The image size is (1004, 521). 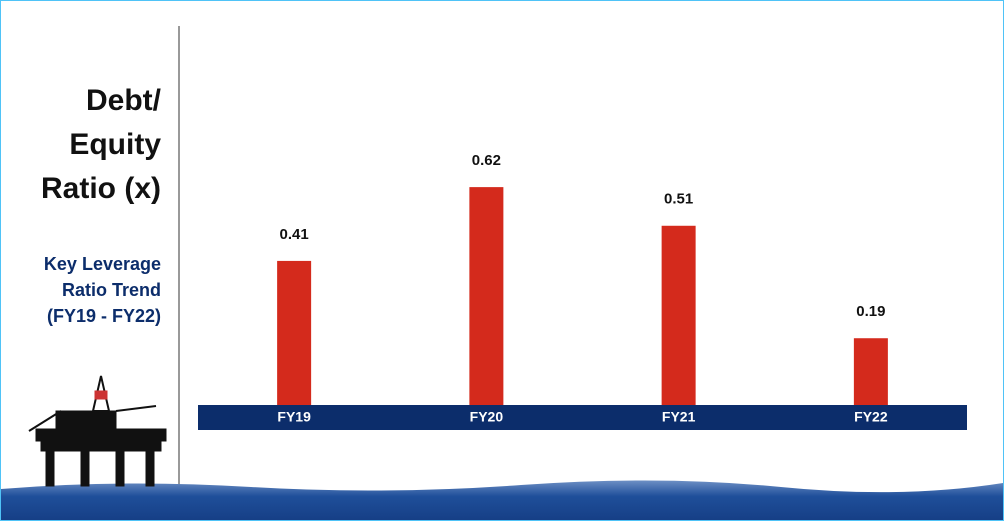 What do you see at coordinates (102, 290) in the screenshot?
I see `chart-subtitle: Key Leverage Ratio Trend (FY19 - FY22)` at bounding box center [102, 290].